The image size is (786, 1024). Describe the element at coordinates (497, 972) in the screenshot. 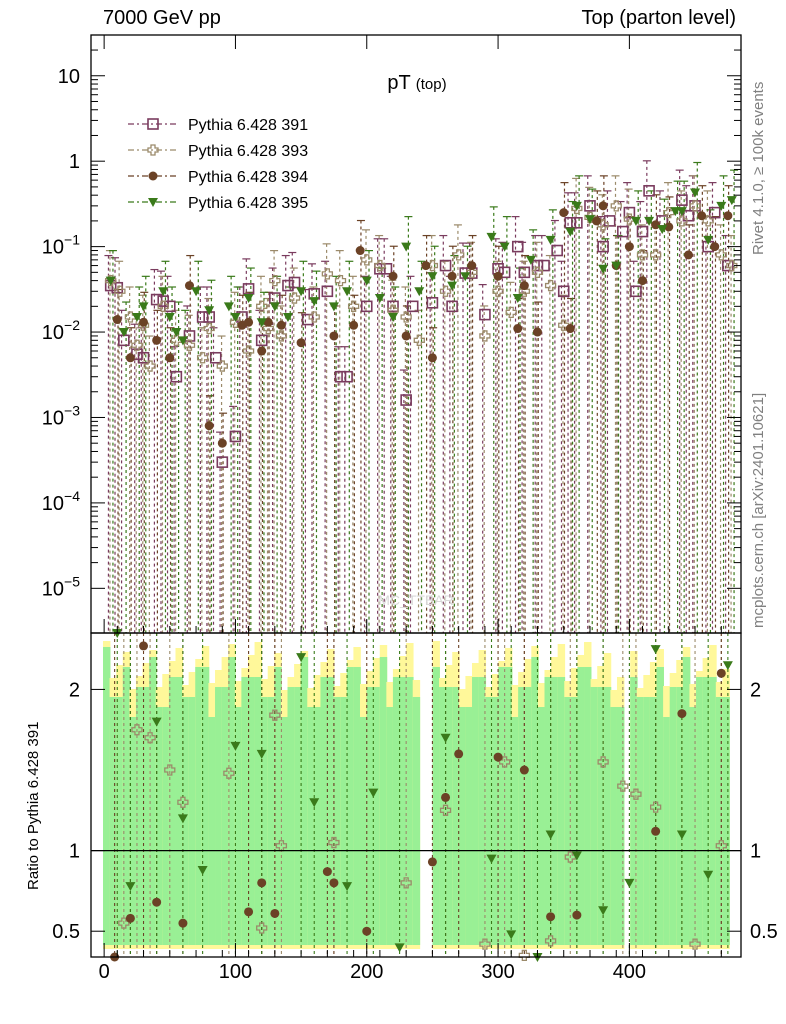

I see `x-tick-label: 300` at that location.